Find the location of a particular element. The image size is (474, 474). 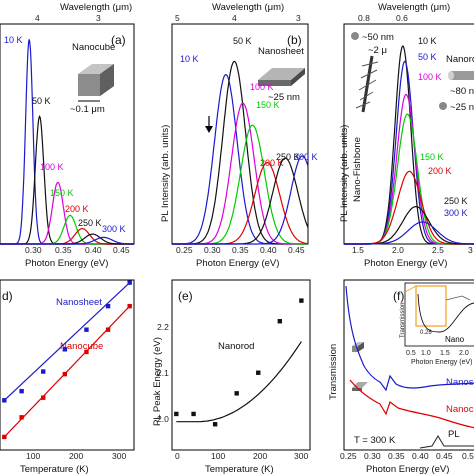

series-line is located at coordinates (409, 179).